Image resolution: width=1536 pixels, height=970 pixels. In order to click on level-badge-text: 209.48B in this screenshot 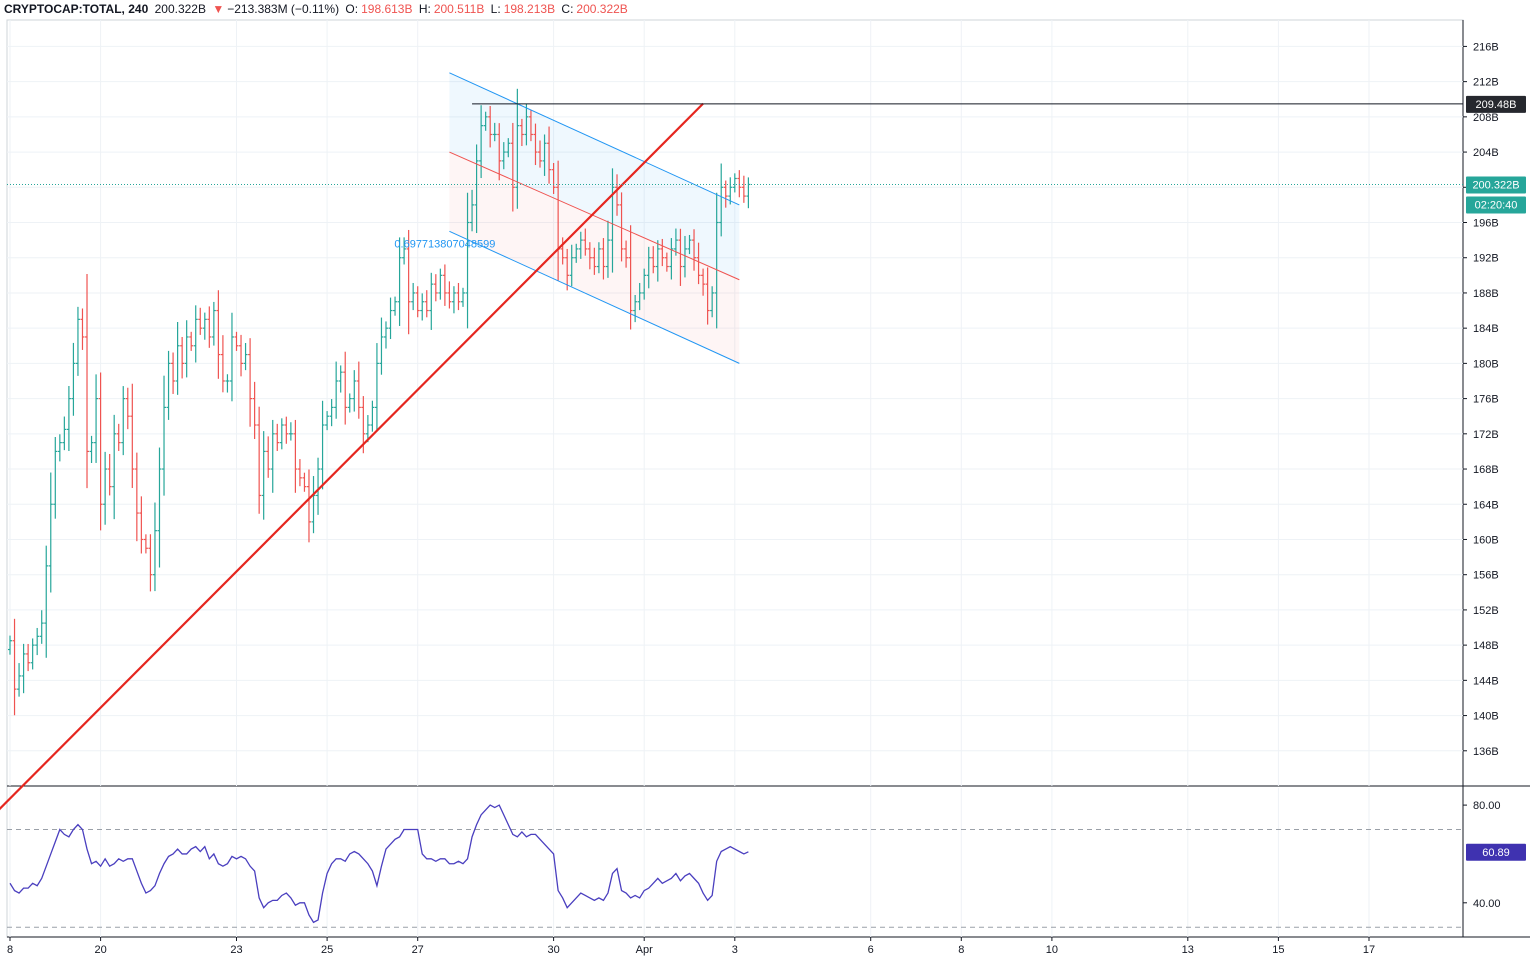, I will do `click(1496, 105)`.